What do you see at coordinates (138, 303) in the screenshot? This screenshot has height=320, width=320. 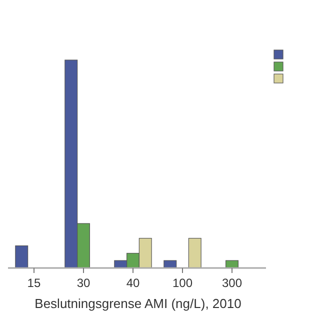 I see `x-axis-title: Beslutningsgrense AMI (ng/L), 2010` at bounding box center [138, 303].